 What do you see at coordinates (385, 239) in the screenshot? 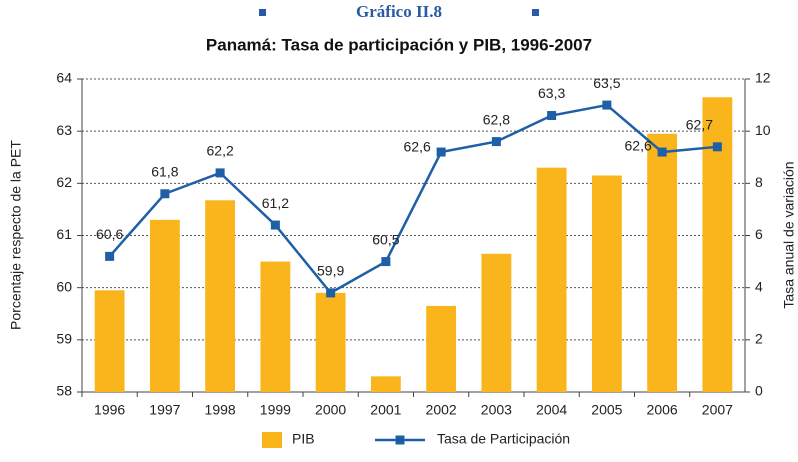
I see `data-label: 60,5` at bounding box center [385, 239].